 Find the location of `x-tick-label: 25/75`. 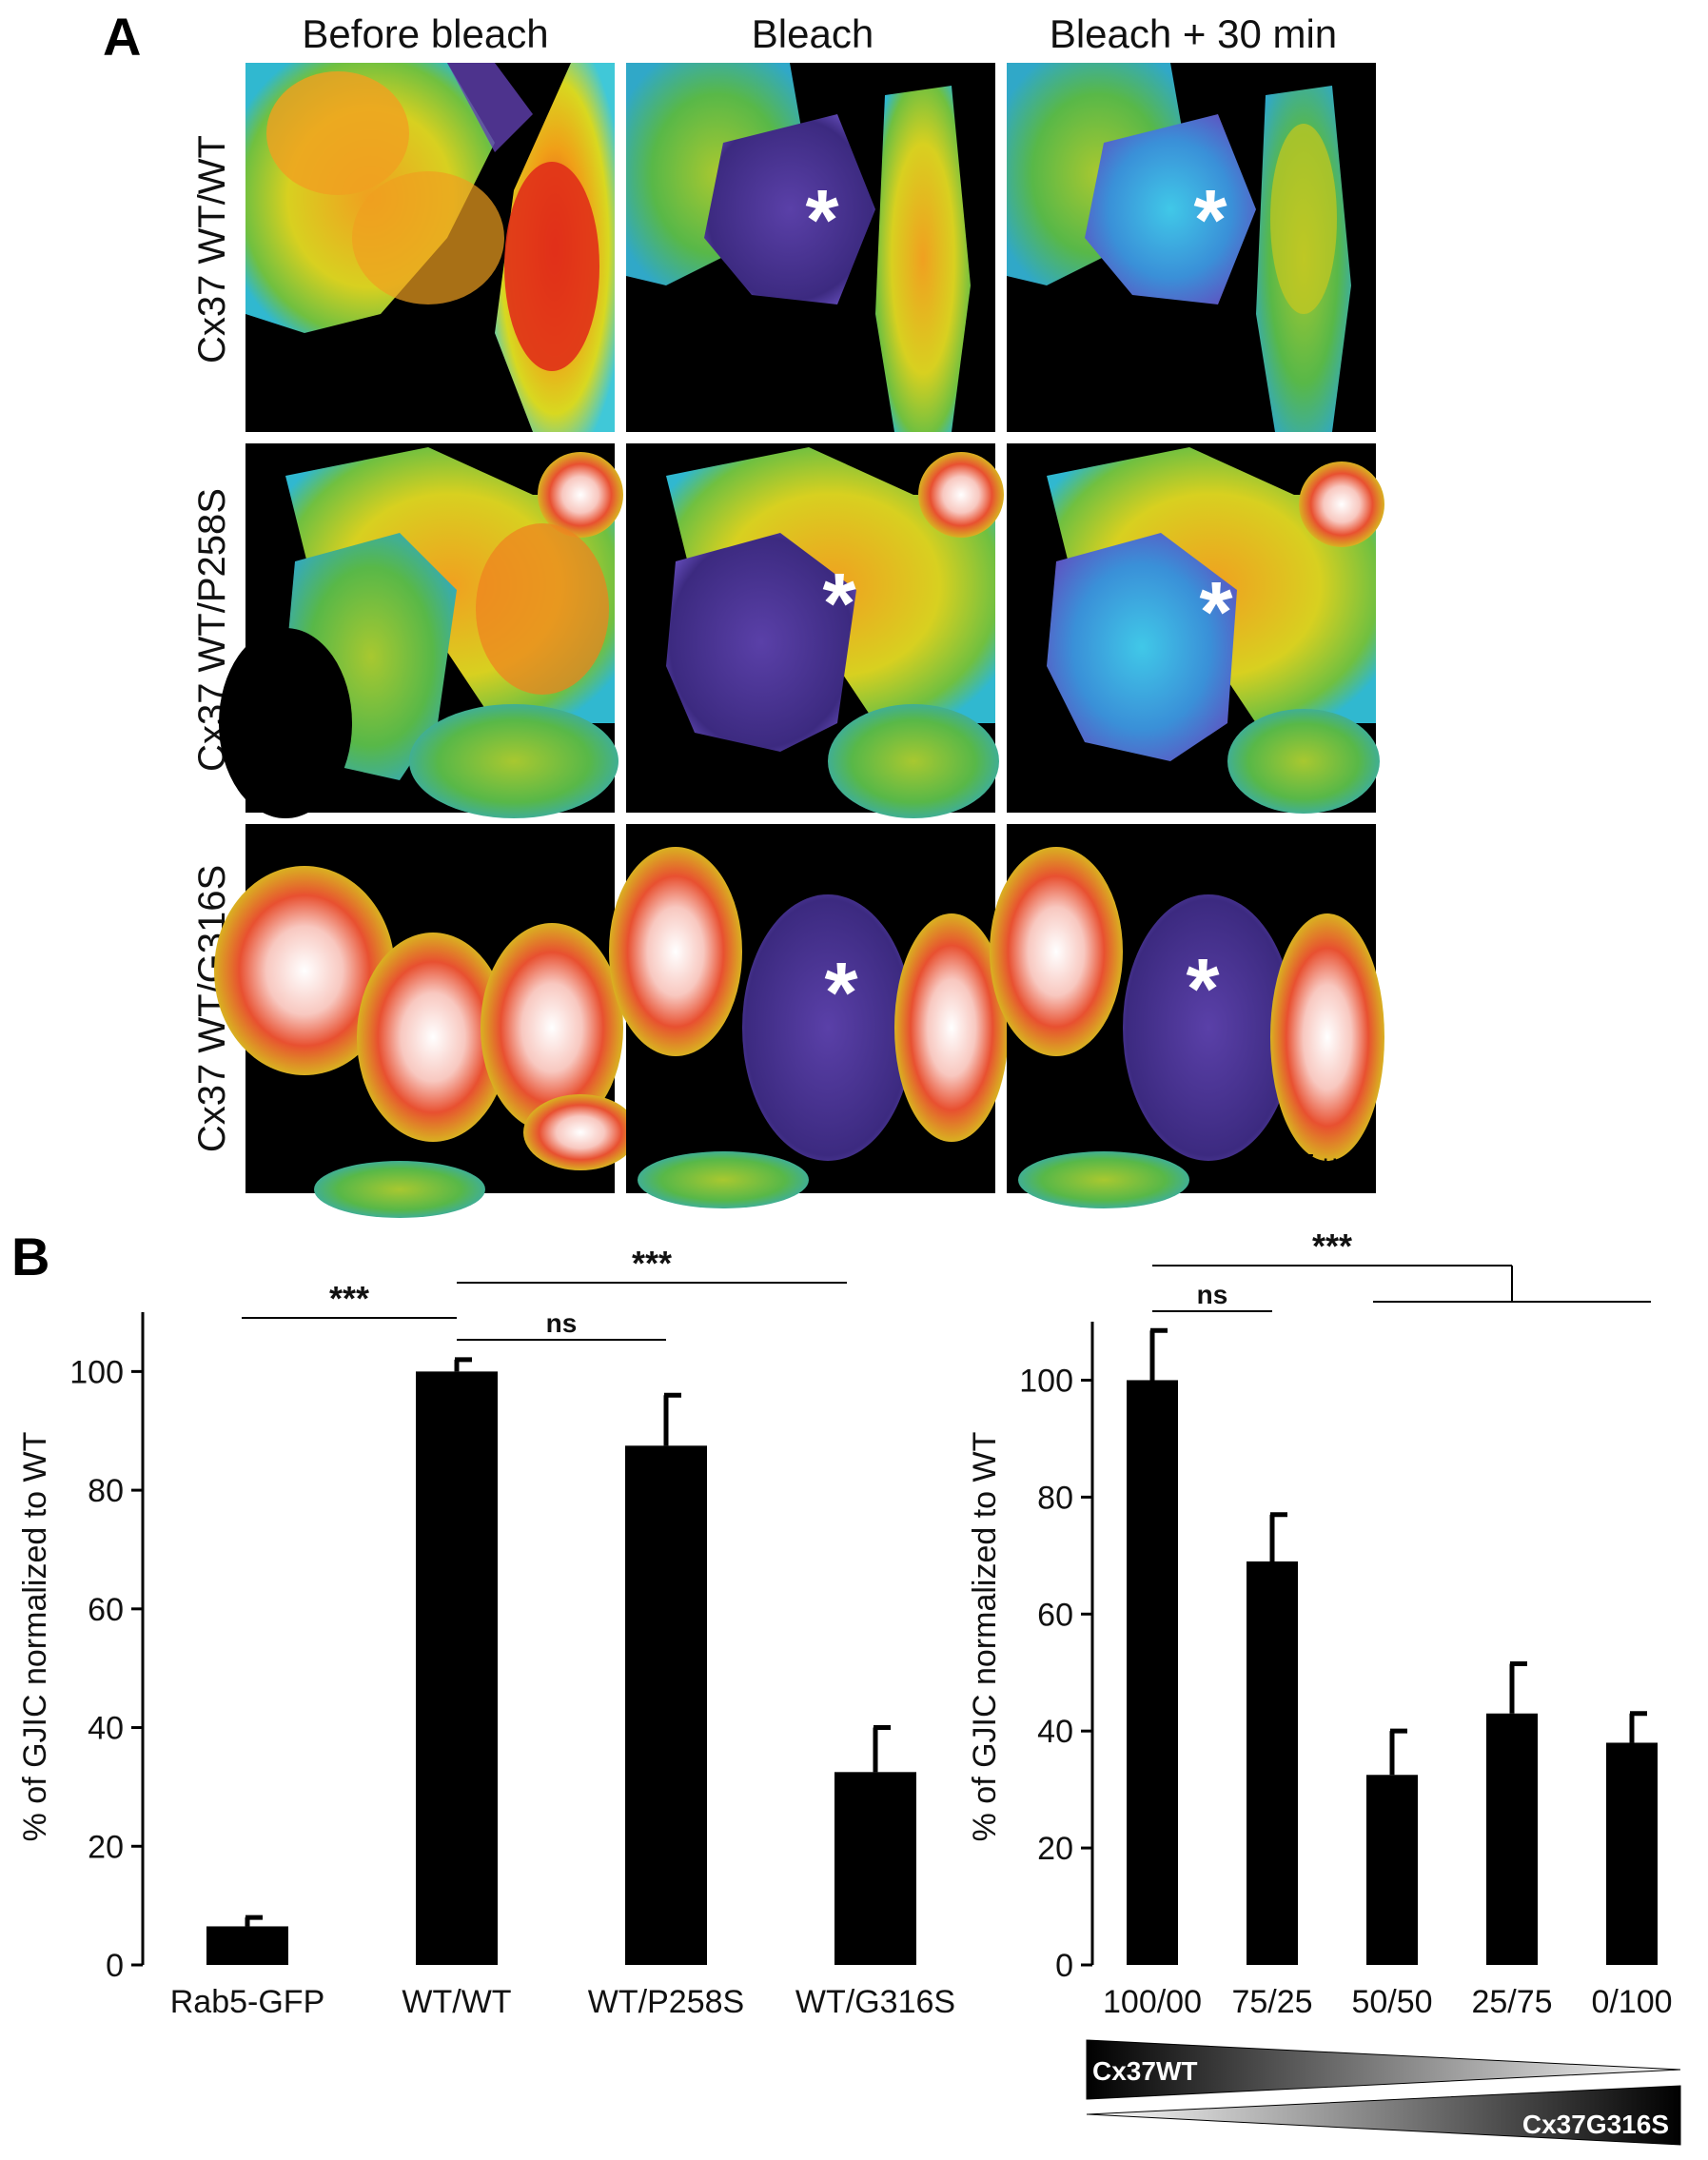

x-tick-label: 25/75 is located at coordinates (1512, 2002).